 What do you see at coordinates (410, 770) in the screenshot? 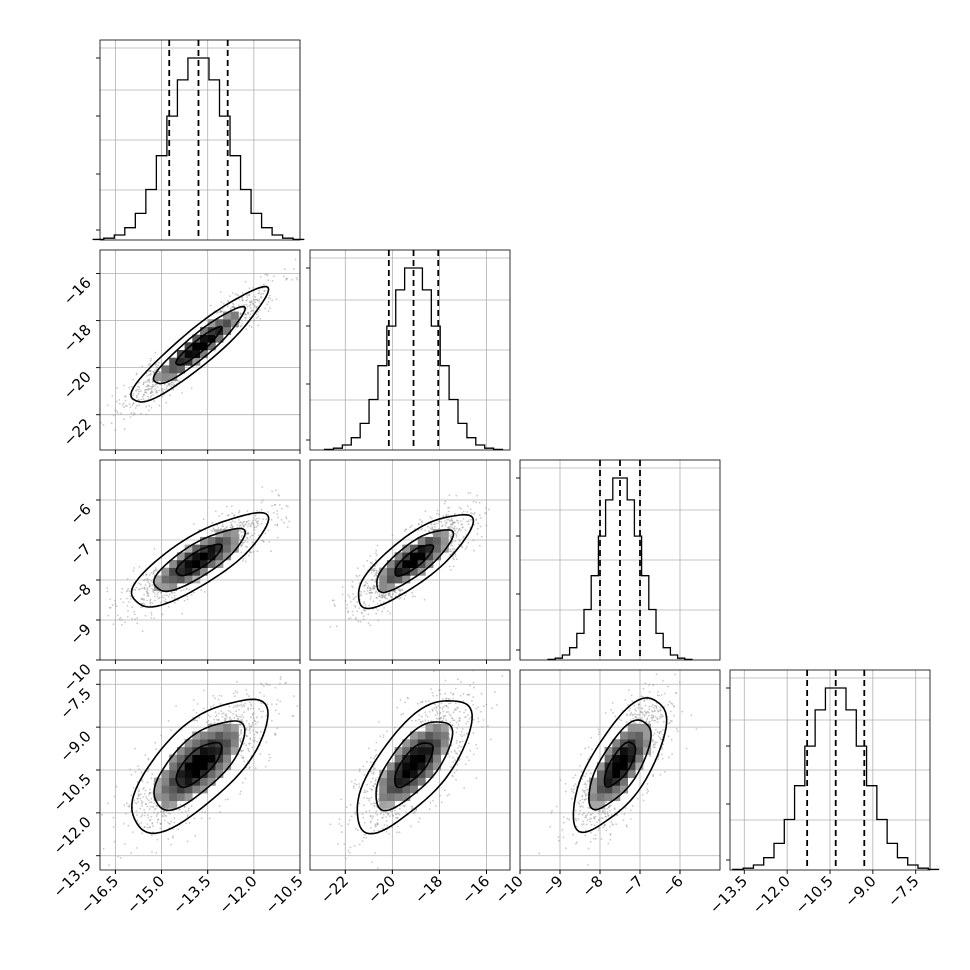
I see `panel-frame` at bounding box center [410, 770].